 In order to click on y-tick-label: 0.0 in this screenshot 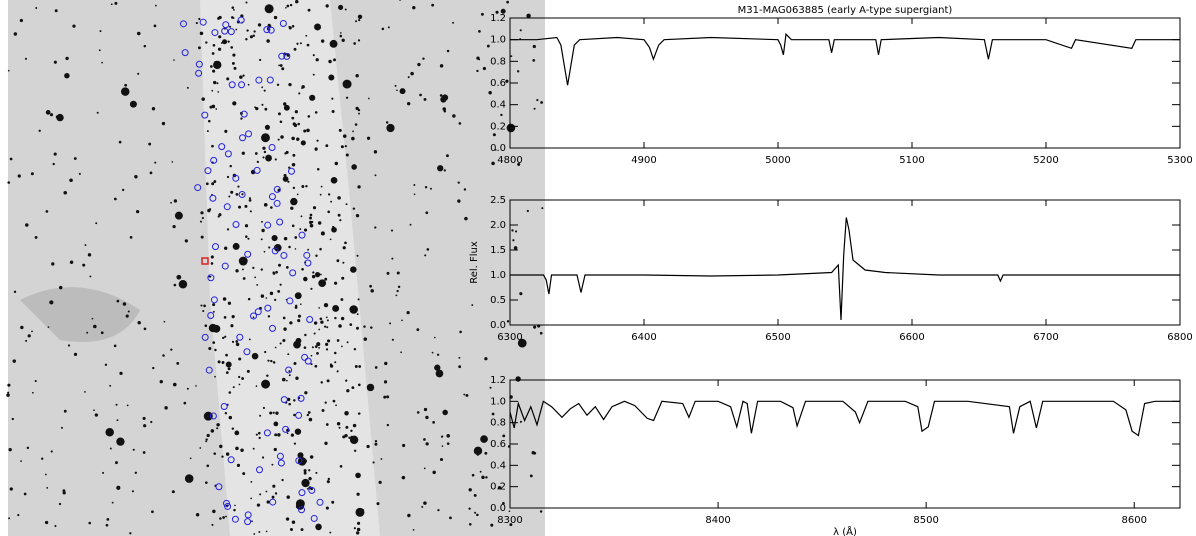, I will do `click(498, 148)`.